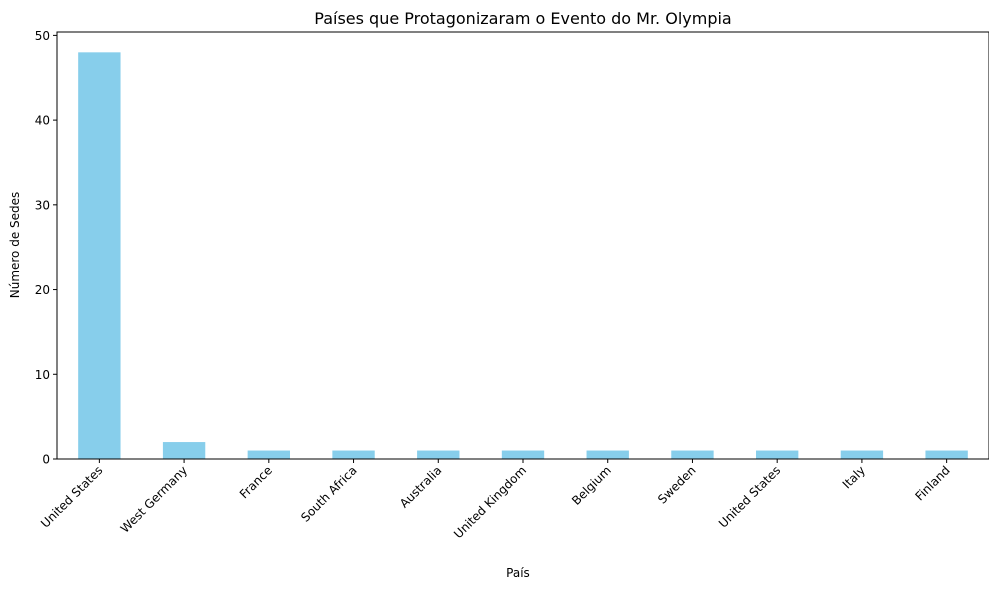 Image resolution: width=989 pixels, height=590 pixels. Describe the element at coordinates (490, 502) in the screenshot. I see `x-tick-label: United Kingdom` at that location.